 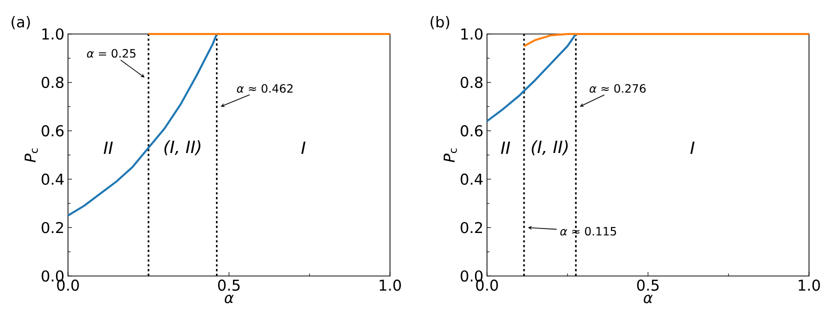 What do you see at coordinates (21, 23) in the screenshot?
I see `chart-title: (a)` at bounding box center [21, 23].